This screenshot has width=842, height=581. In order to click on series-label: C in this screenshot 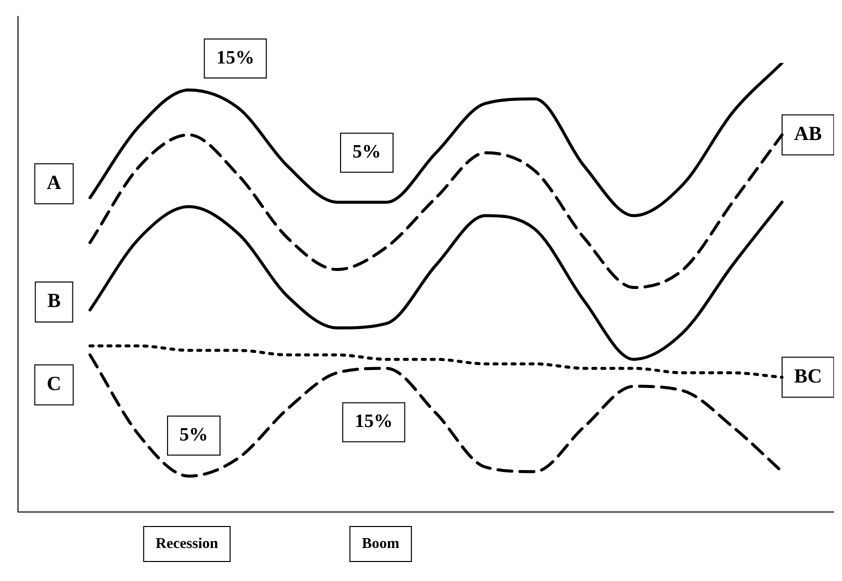, I will do `click(54, 384)`.